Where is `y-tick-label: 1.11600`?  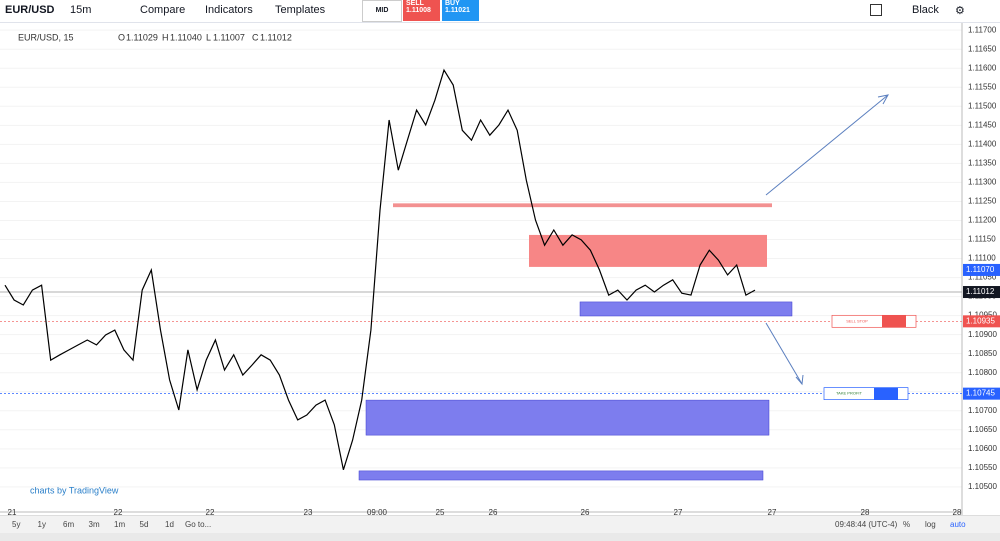 y-tick-label: 1.11600 is located at coordinates (982, 67).